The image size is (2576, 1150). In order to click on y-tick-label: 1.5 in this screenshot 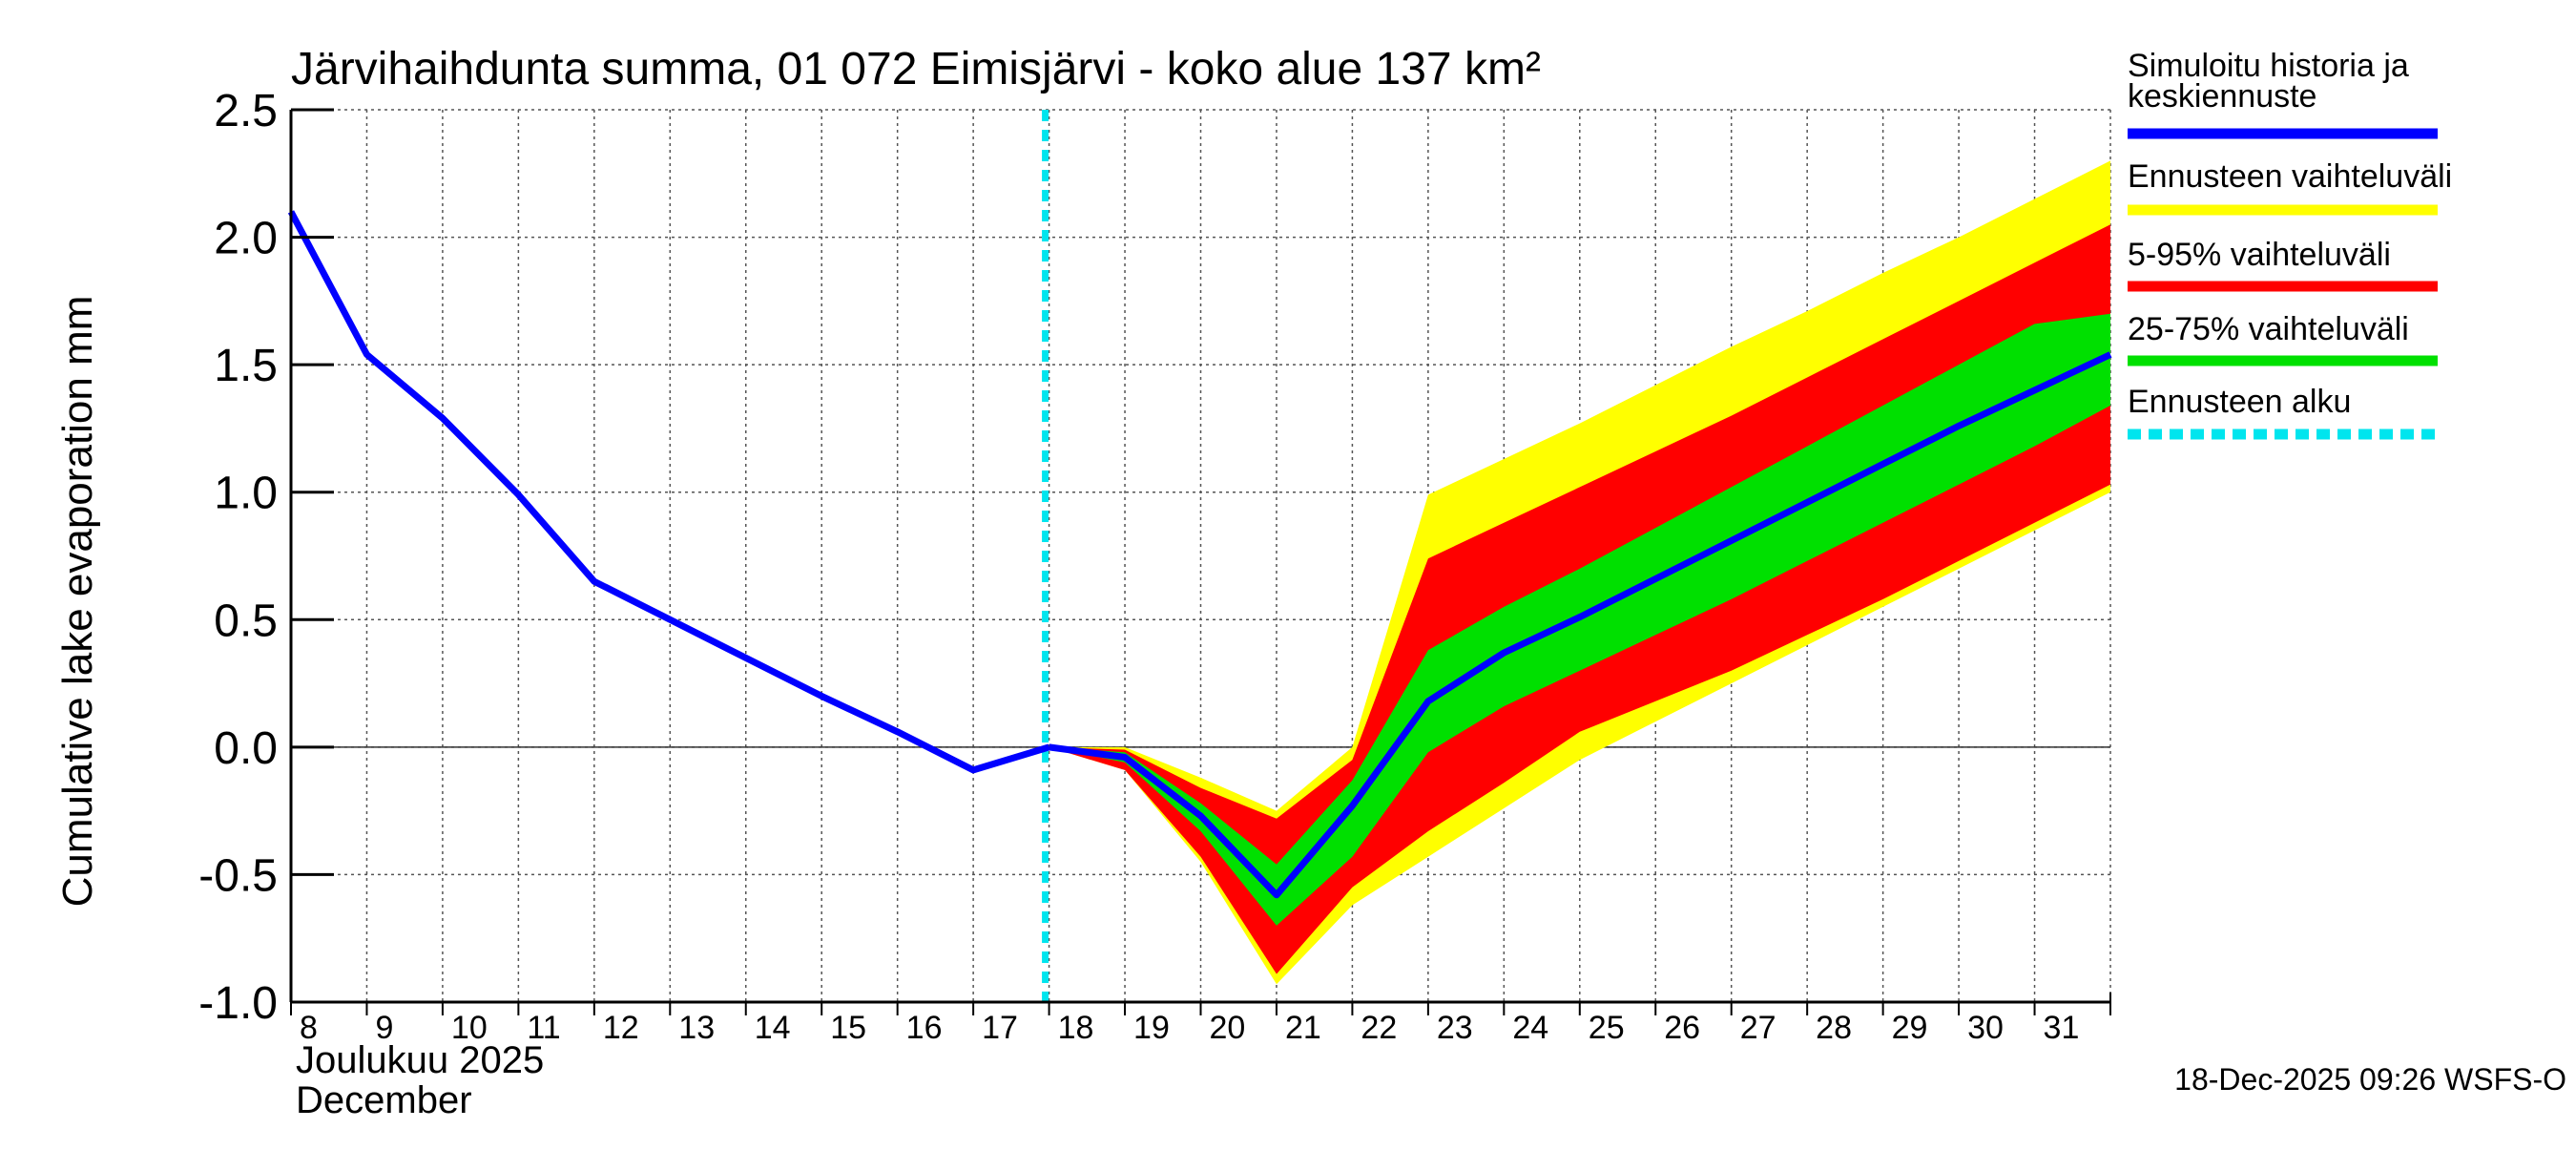, I will do `click(246, 366)`.